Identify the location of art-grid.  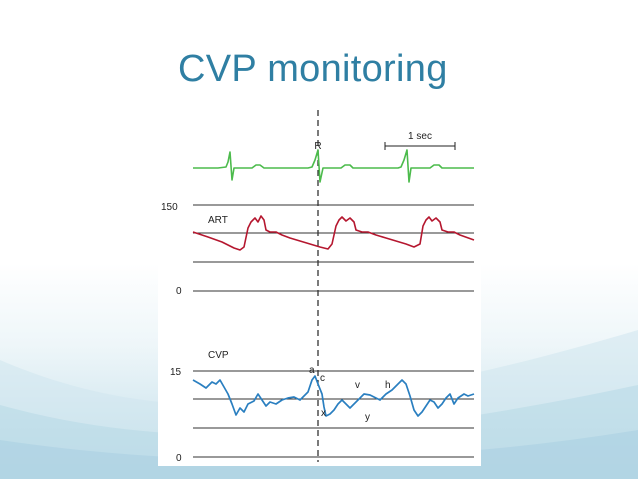
(333, 248).